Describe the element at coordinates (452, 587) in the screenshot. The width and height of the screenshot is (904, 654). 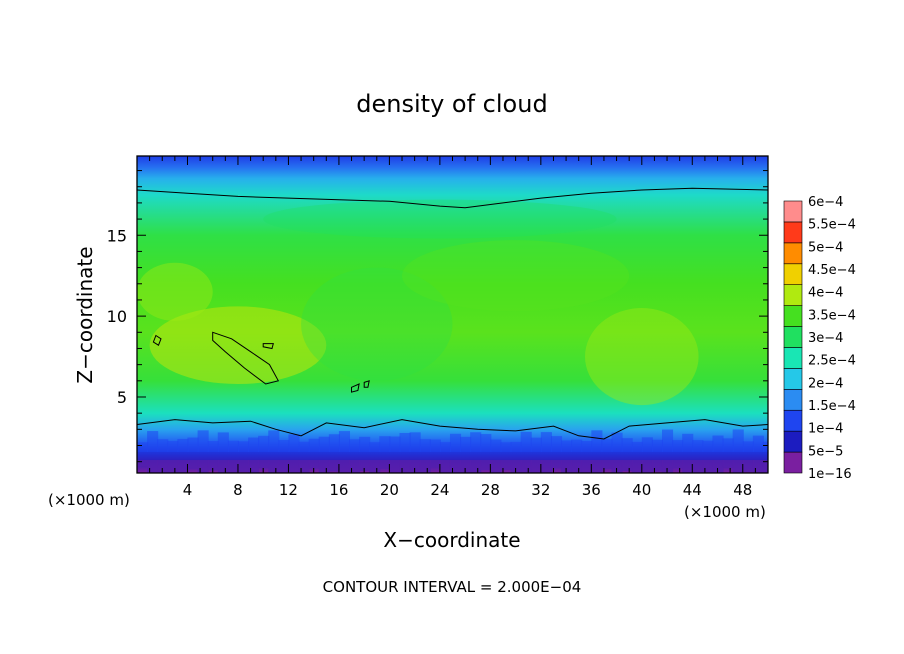
I see `contour-interval-note: CONTOUR INTERVAL = 2.000E−04` at that location.